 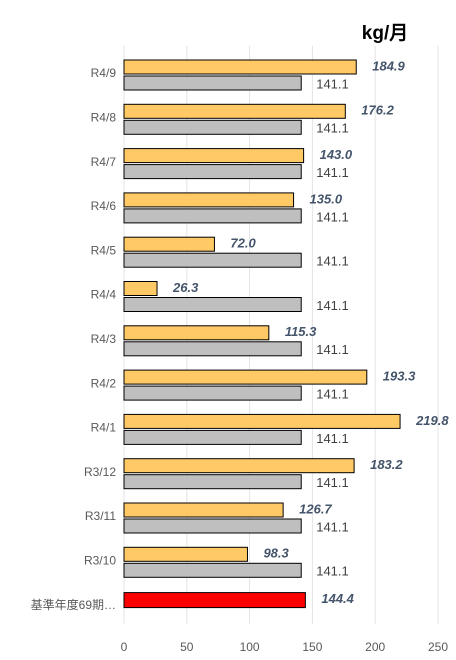 What do you see at coordinates (399, 376) in the screenshot?
I see `value-label: 193.3` at bounding box center [399, 376].